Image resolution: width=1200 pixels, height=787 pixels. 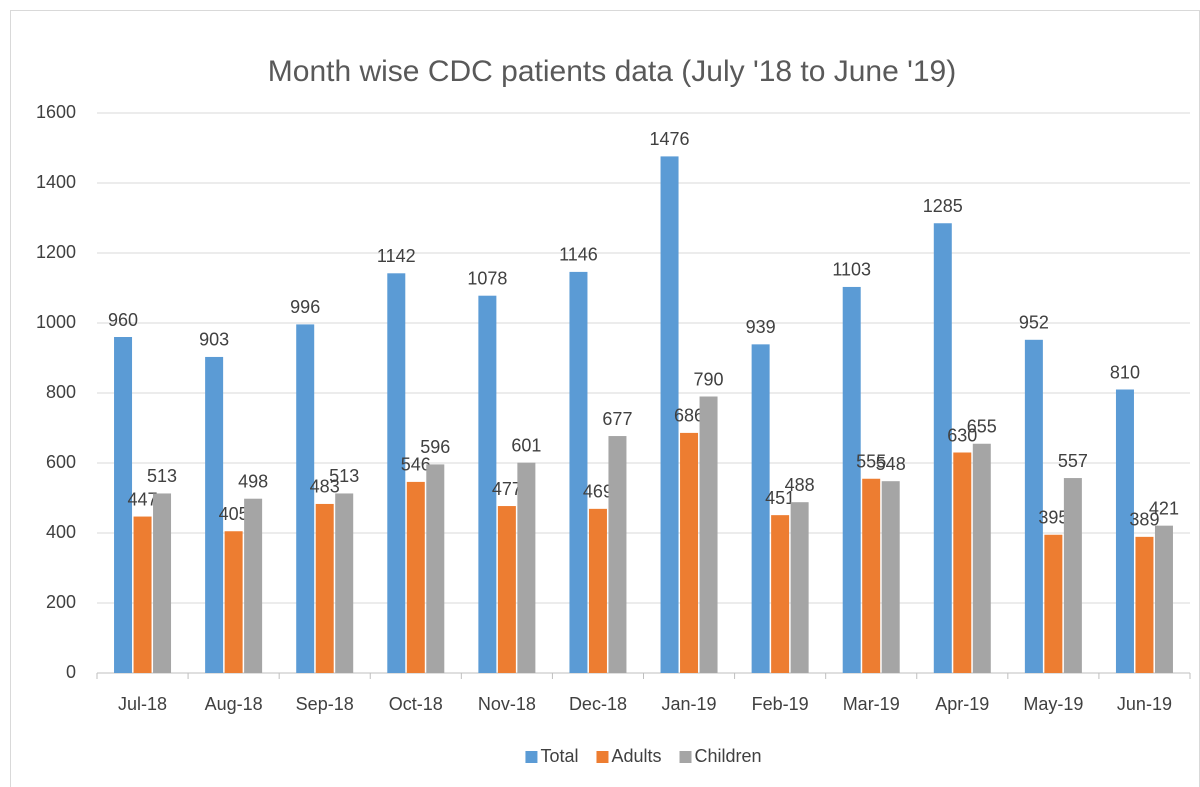 I want to click on x-tick-label: Sep-18, so click(x=325, y=704).